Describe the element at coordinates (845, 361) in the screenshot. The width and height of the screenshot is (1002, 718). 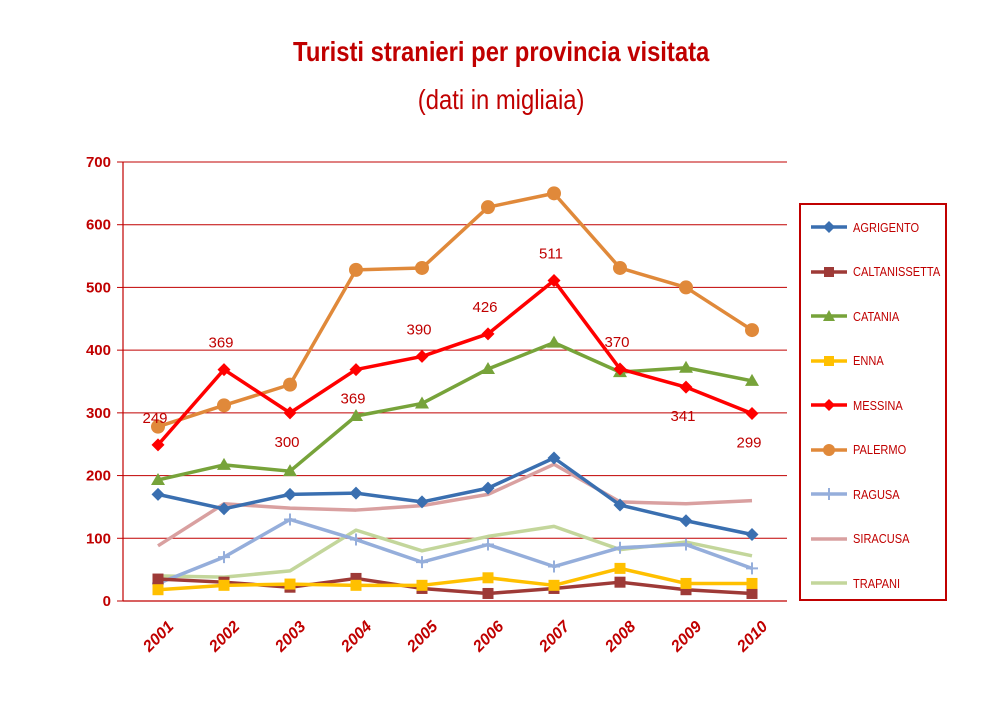
I see `legend-item-enna: ENNA` at that location.